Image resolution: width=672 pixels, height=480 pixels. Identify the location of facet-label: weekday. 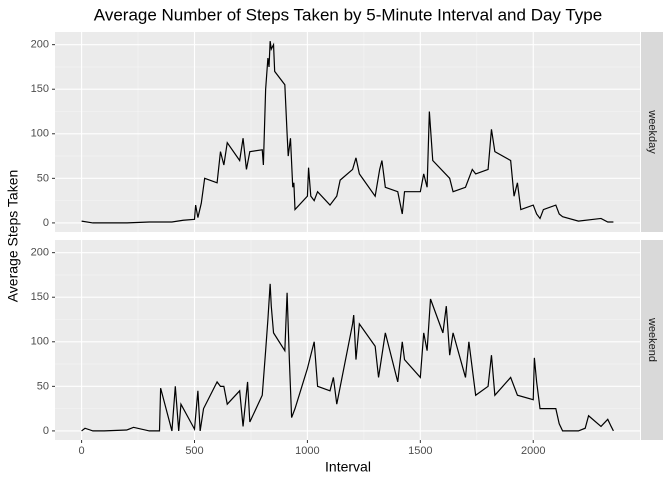
(652, 131).